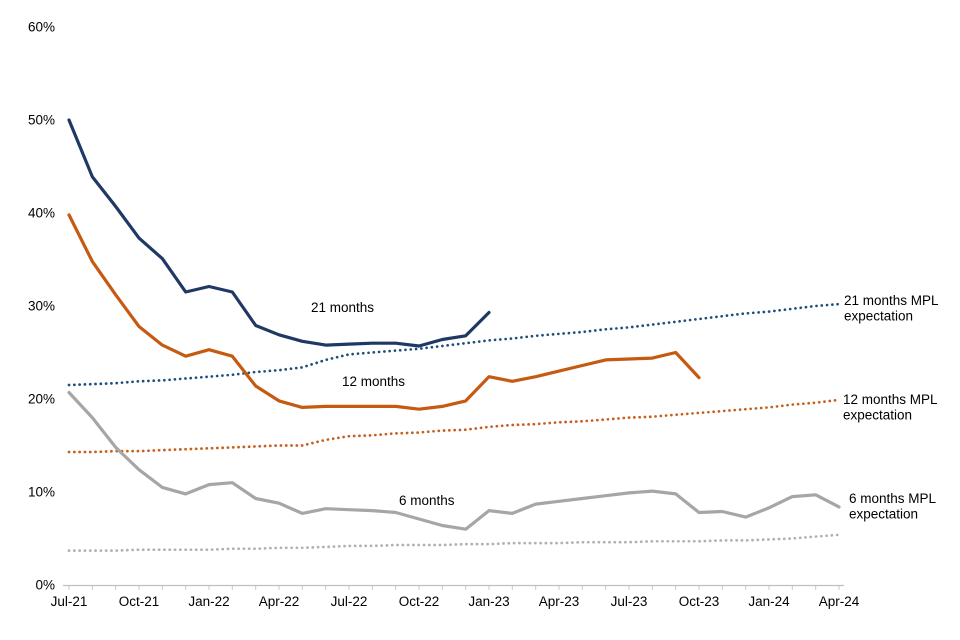 This screenshot has height=640, width=960. What do you see at coordinates (342, 307) in the screenshot?
I see `series-21-months-label: 21 months` at bounding box center [342, 307].